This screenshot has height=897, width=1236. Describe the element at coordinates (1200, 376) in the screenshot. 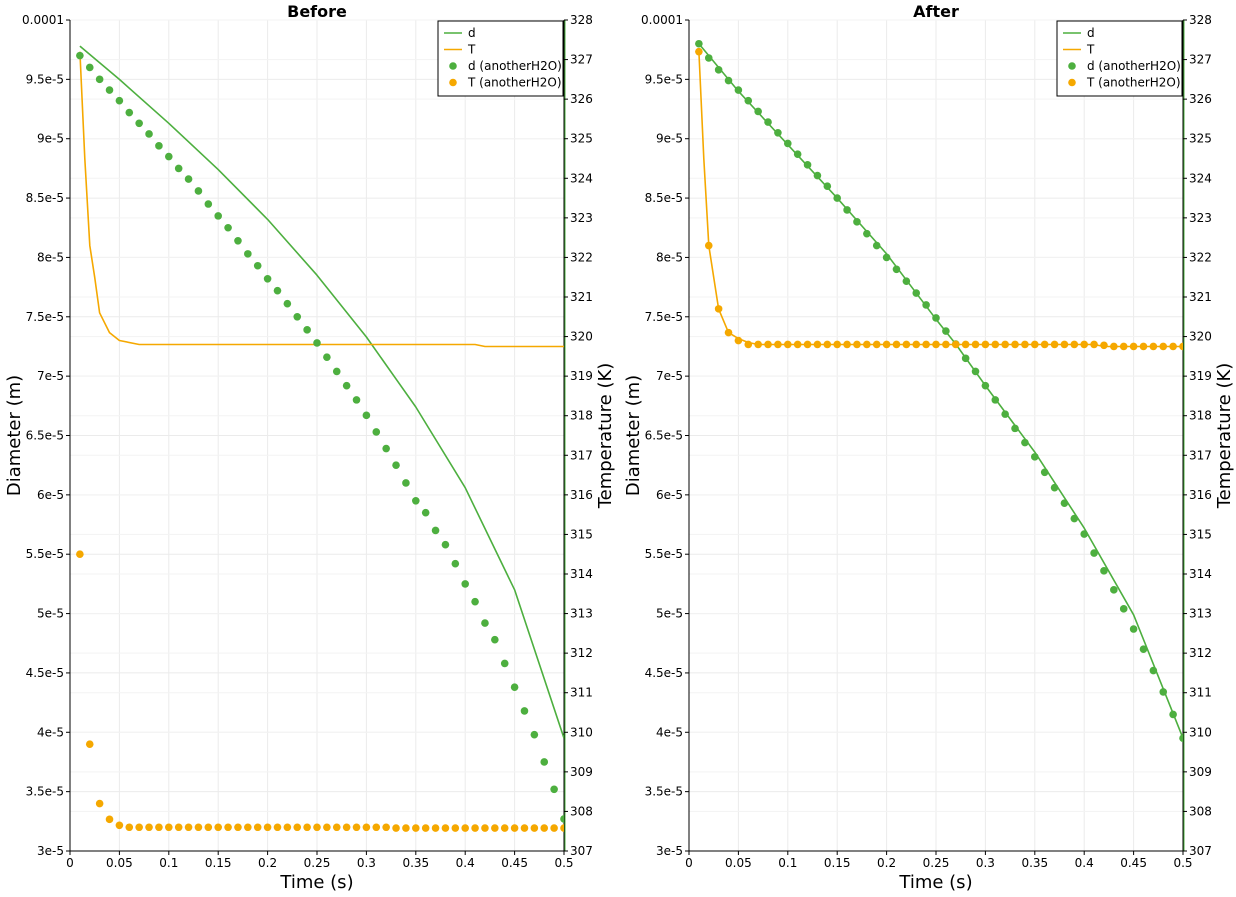

I see `y2-tick-label: 319` at that location.